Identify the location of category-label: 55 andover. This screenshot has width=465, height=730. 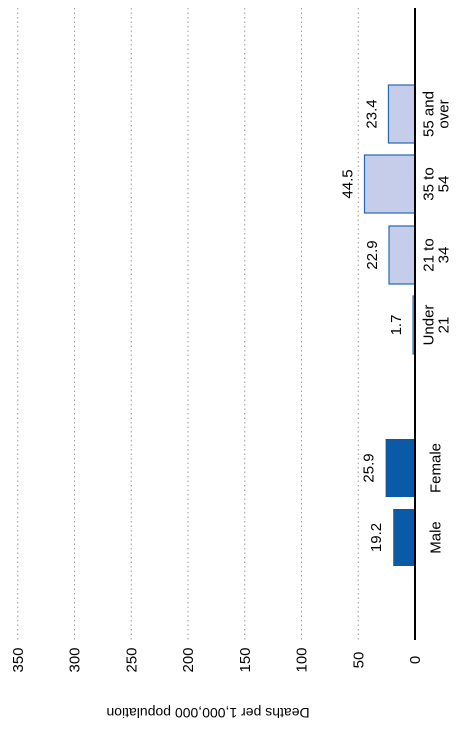
(437, 114).